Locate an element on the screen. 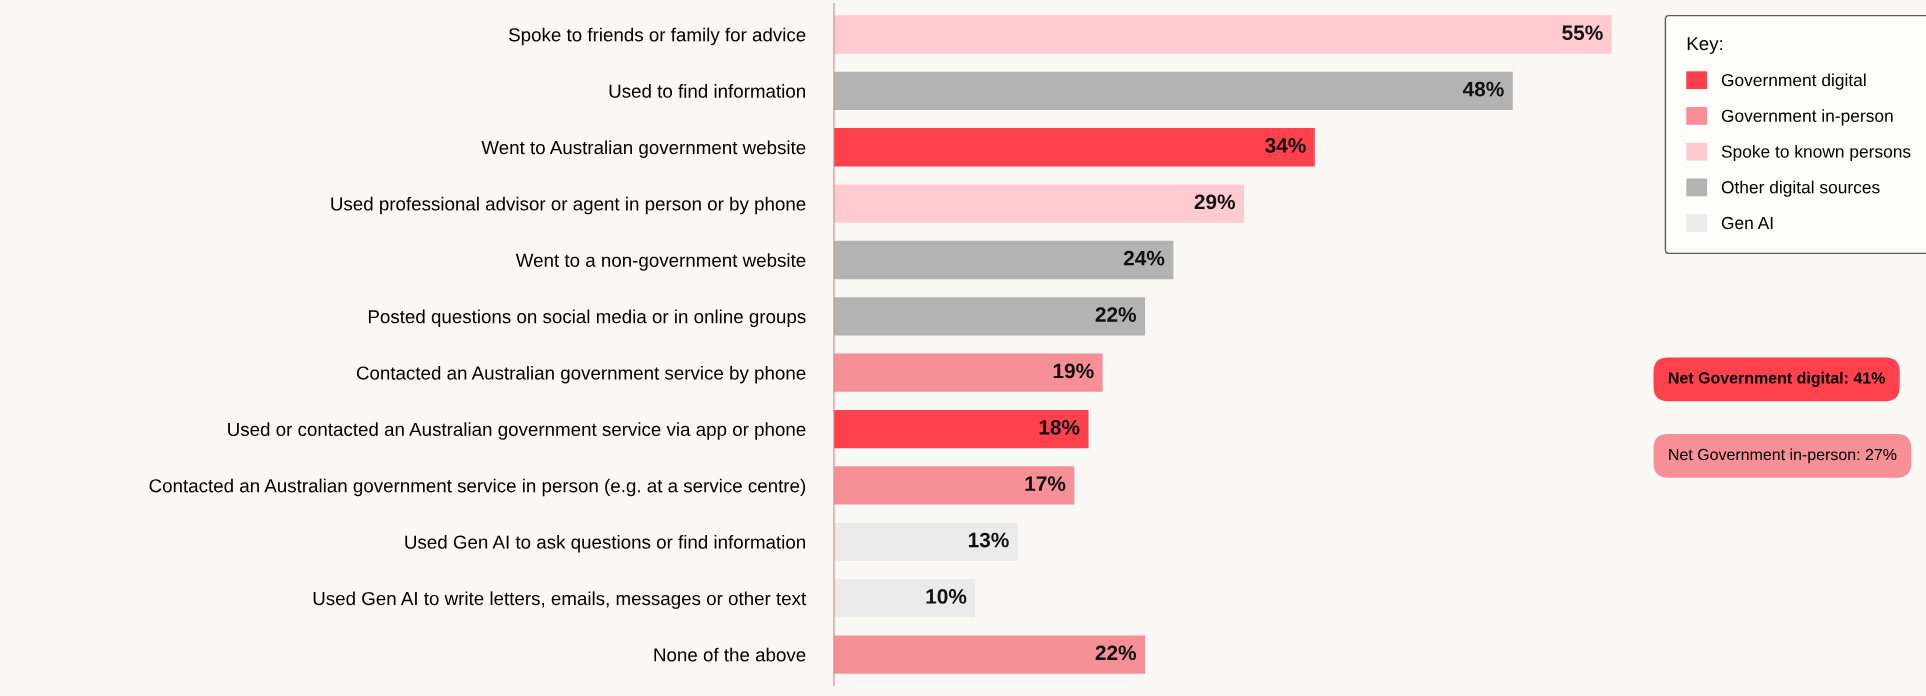 The width and height of the screenshot is (1926, 696). y-tick-label: Used professional advisor or agent in person or by phone is located at coordinates (568, 205).